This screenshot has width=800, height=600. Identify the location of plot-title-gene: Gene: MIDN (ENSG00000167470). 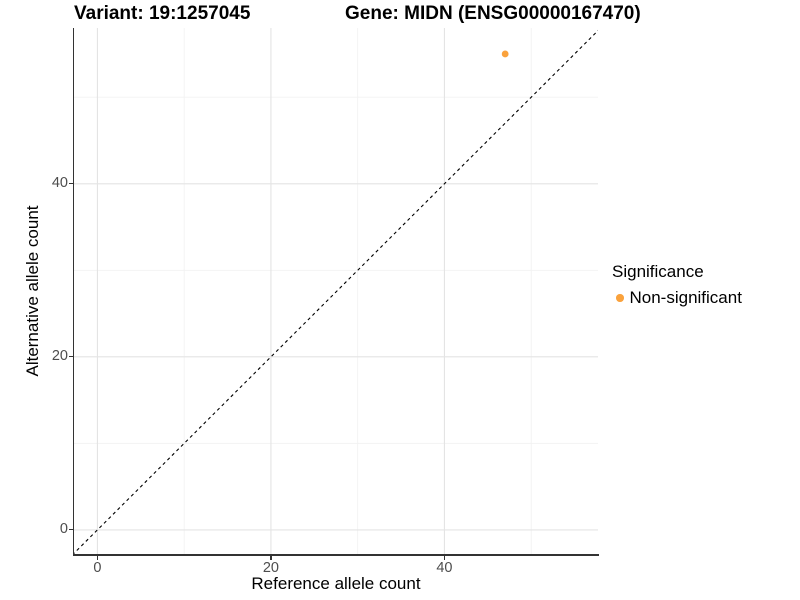
(493, 13).